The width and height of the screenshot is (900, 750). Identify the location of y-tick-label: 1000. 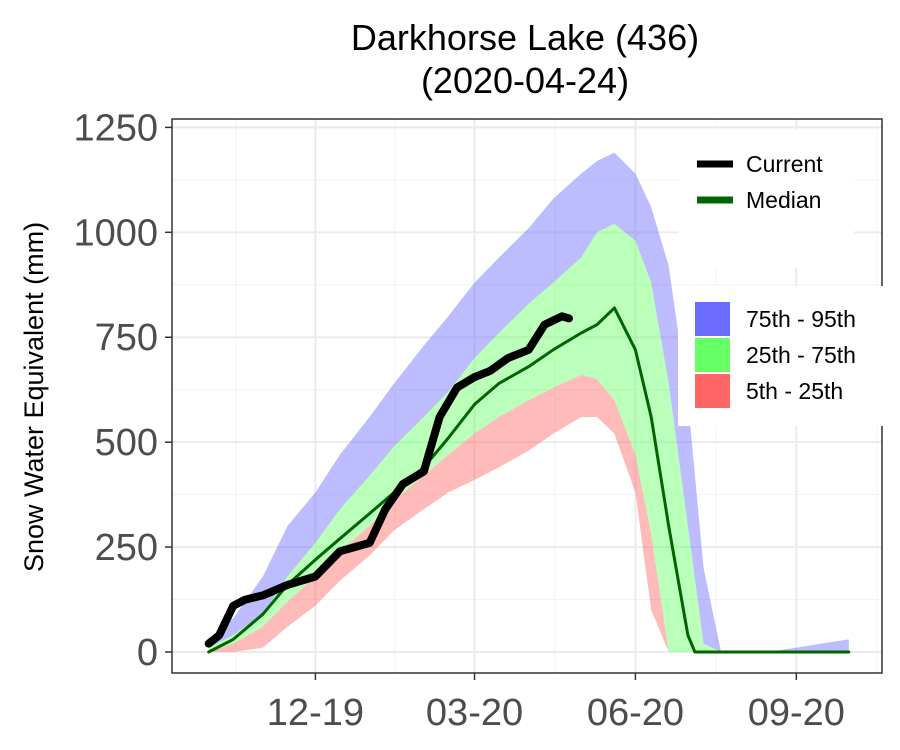
(115, 233).